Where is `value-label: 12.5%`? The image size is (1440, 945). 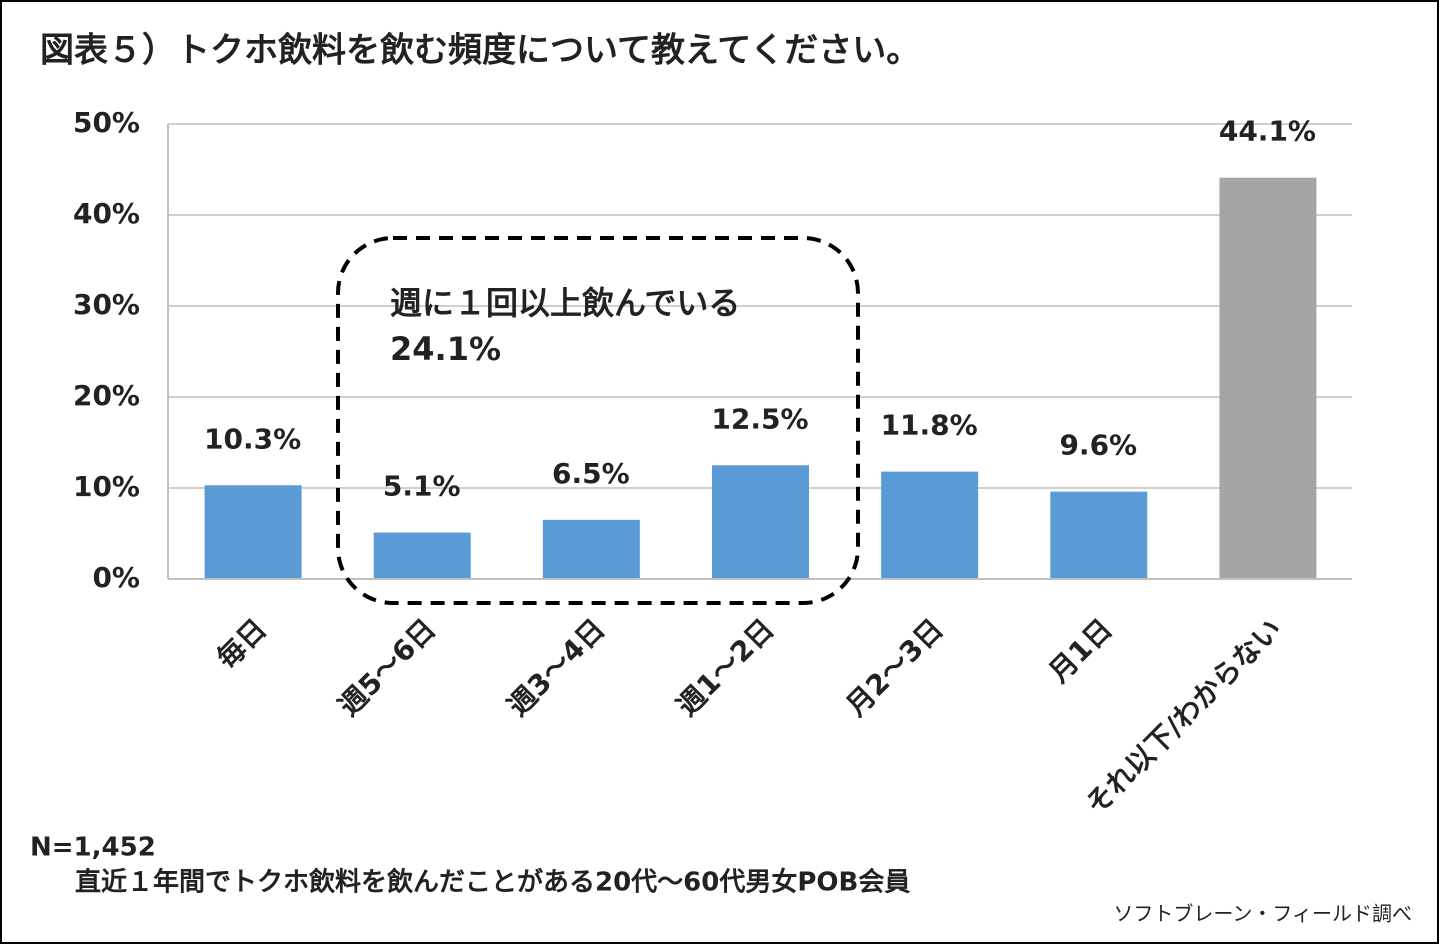
value-label: 12.5% is located at coordinates (759, 418).